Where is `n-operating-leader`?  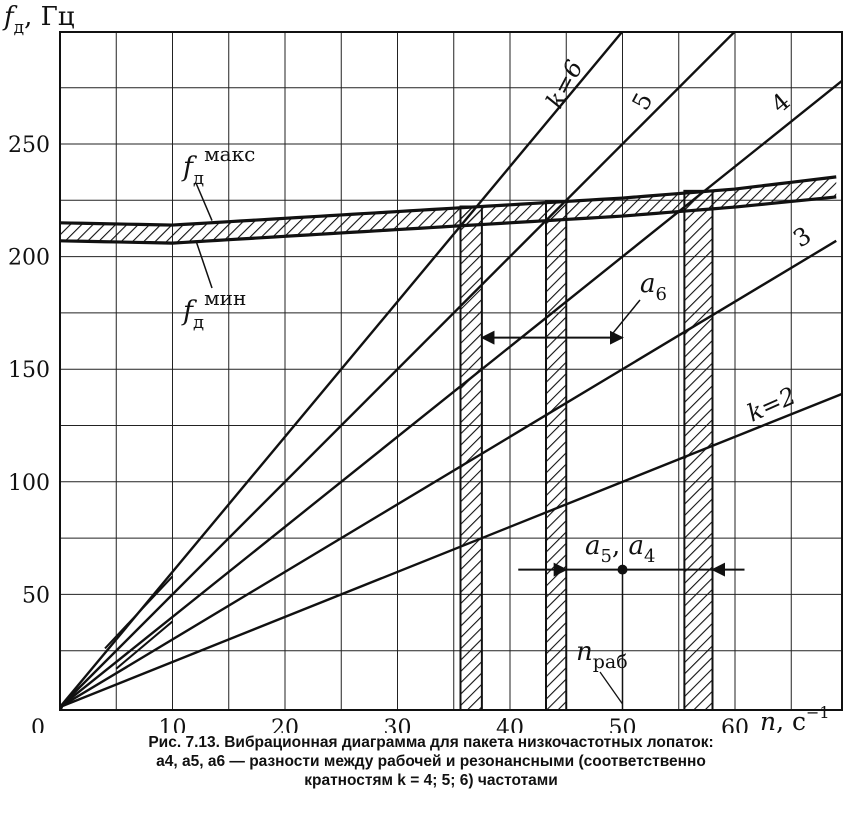 n-operating-leader is located at coordinates (611, 688).